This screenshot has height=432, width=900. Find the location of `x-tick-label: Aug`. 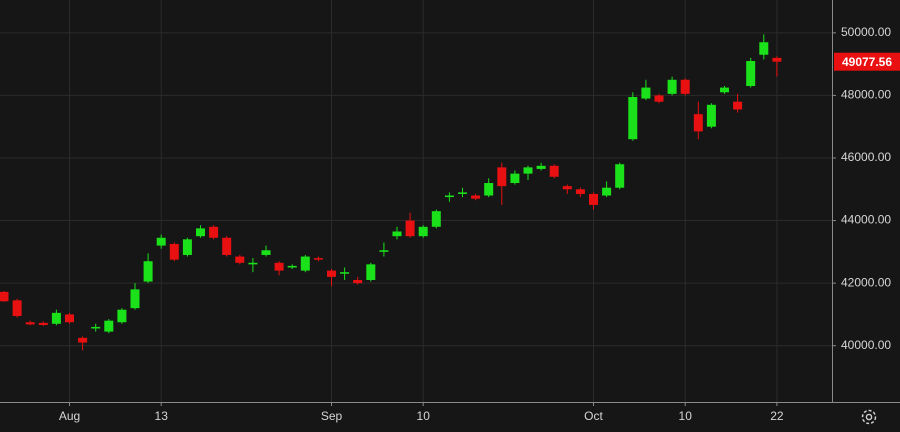

x-tick-label: Aug is located at coordinates (69, 416).